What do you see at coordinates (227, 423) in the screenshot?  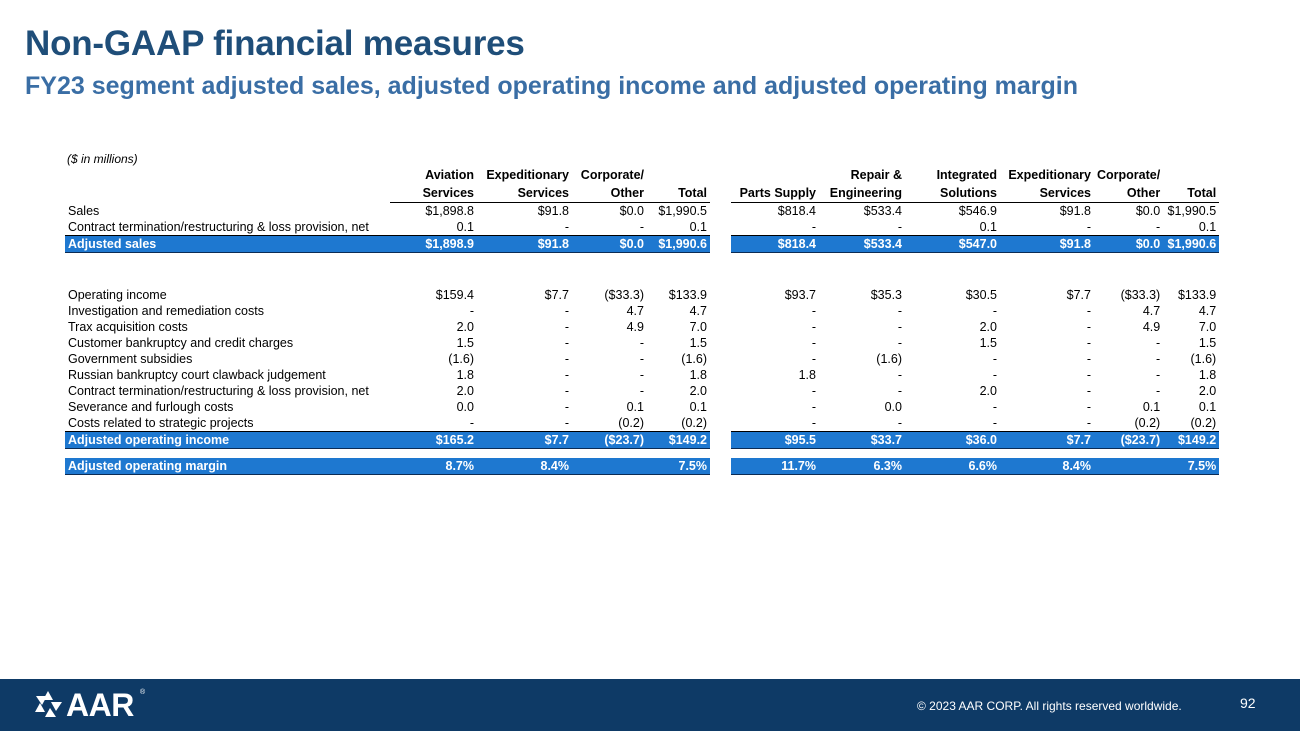 I see `row-label: Costs related to strategic projects` at bounding box center [227, 423].